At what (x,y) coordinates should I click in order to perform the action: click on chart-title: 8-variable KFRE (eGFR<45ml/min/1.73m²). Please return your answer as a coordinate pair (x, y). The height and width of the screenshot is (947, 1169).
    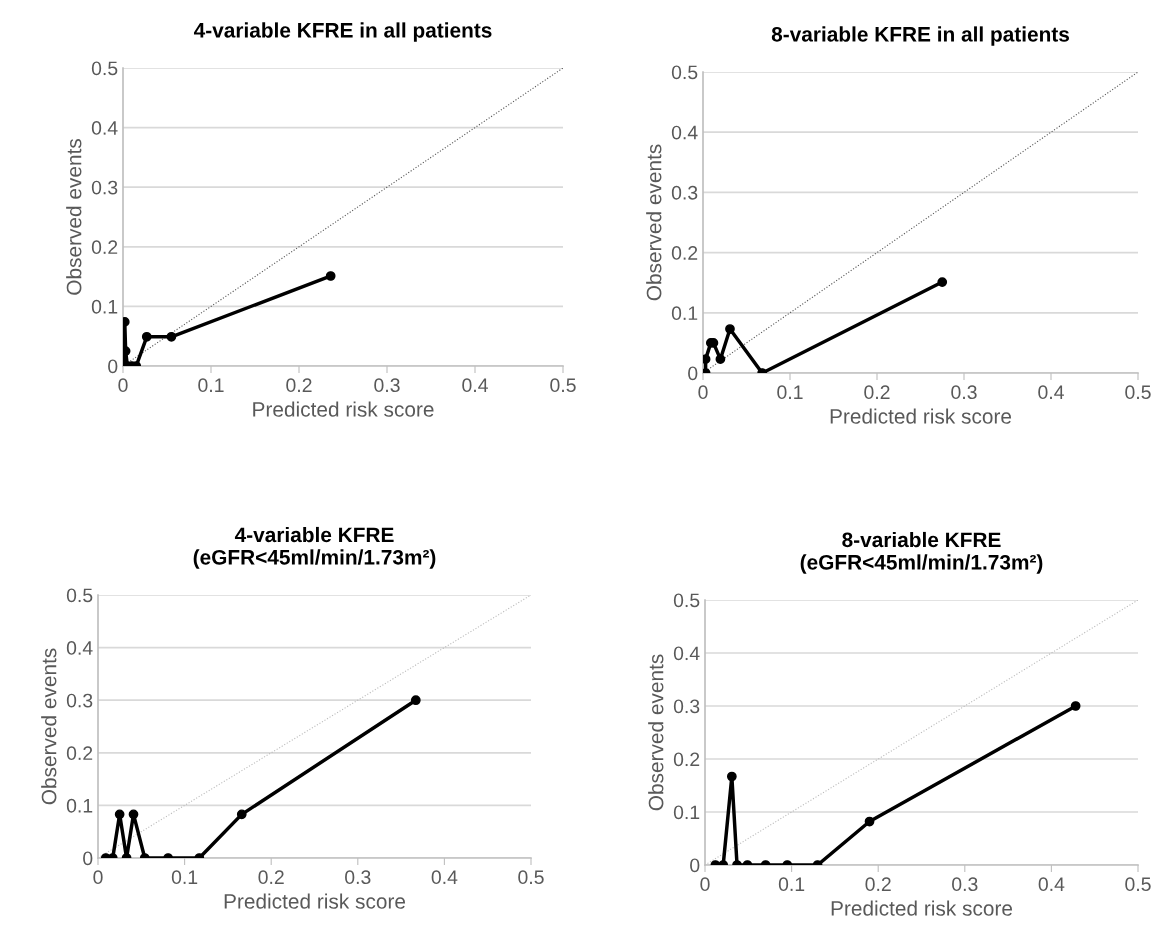
    Looking at the image, I should click on (921, 552).